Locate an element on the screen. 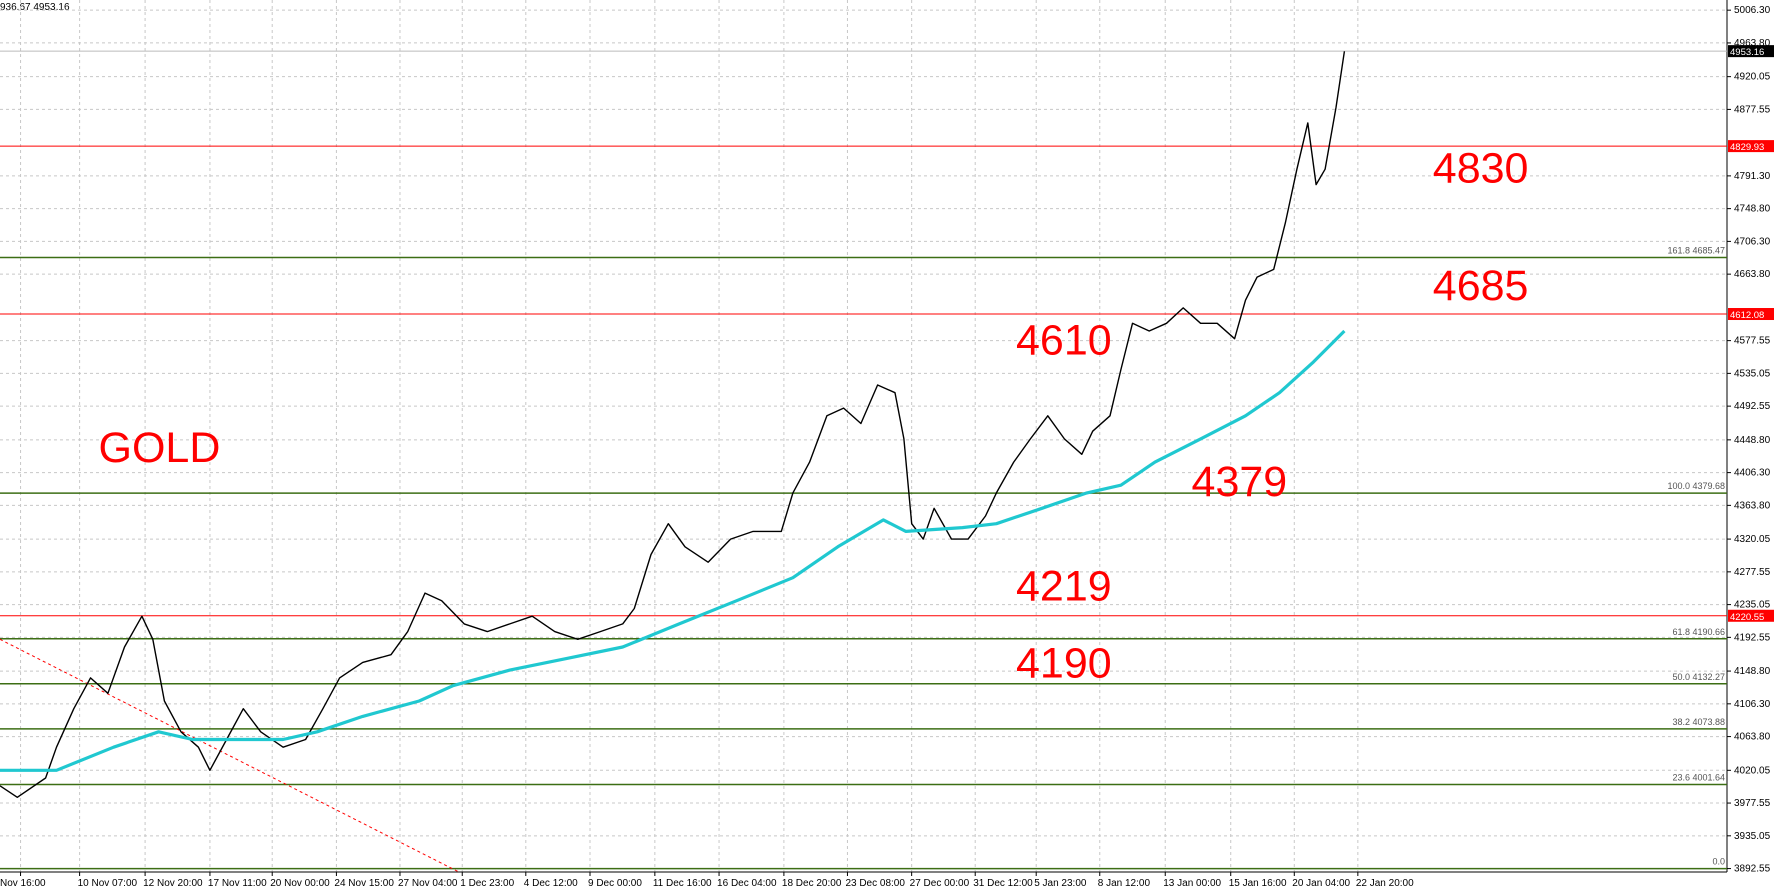 The image size is (1776, 895). x-tick-label: 16 Dec 04:00 is located at coordinates (747, 883).